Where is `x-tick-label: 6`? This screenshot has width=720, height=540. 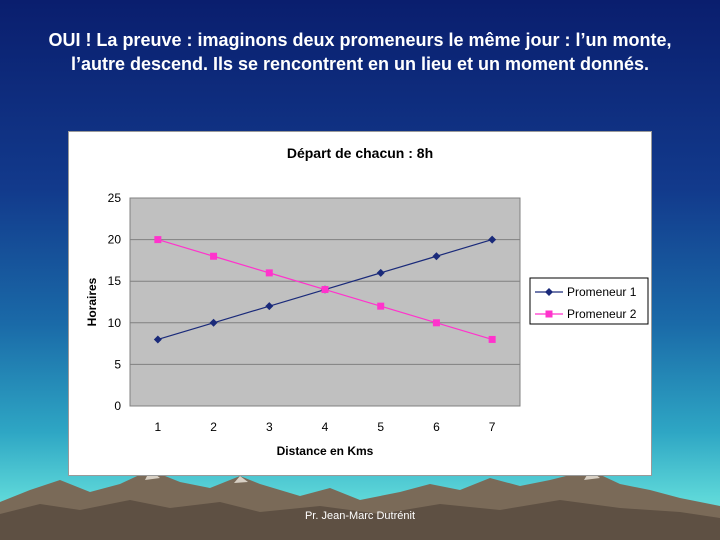
x-tick-label: 6 is located at coordinates (436, 427).